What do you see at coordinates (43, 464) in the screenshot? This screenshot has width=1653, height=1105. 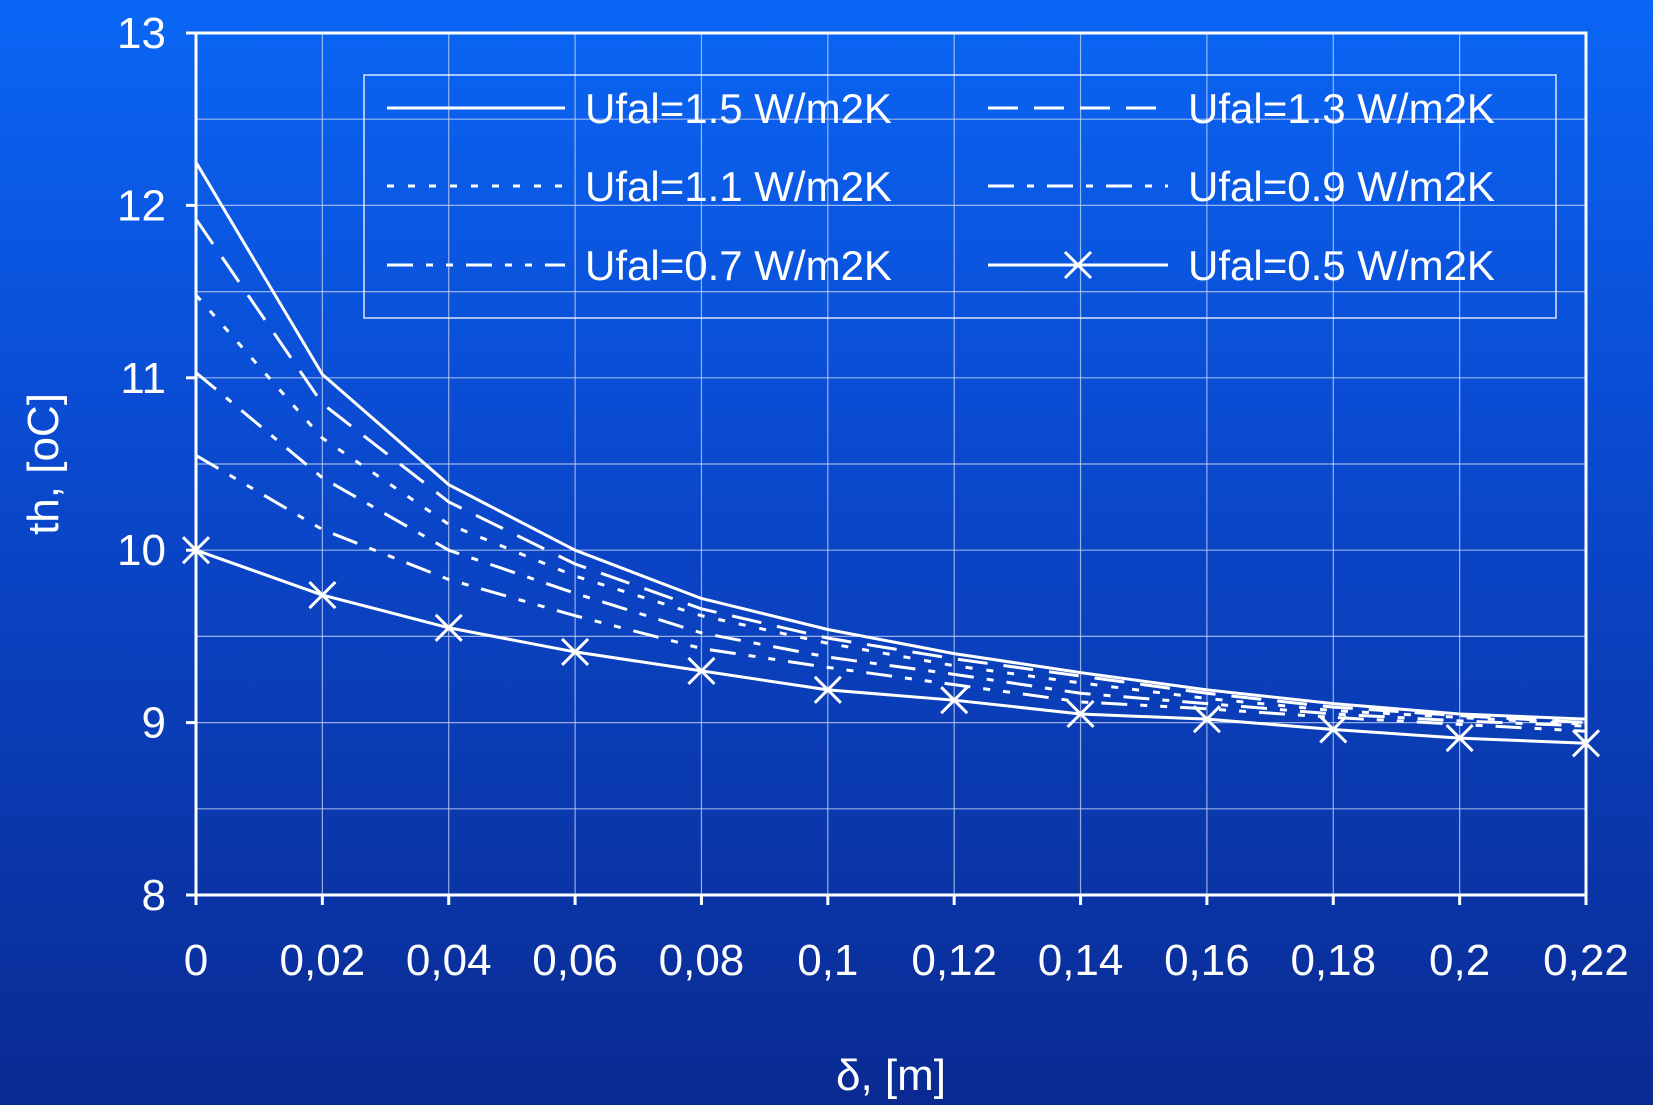 I see `y-axis-title: th, [oC]` at bounding box center [43, 464].